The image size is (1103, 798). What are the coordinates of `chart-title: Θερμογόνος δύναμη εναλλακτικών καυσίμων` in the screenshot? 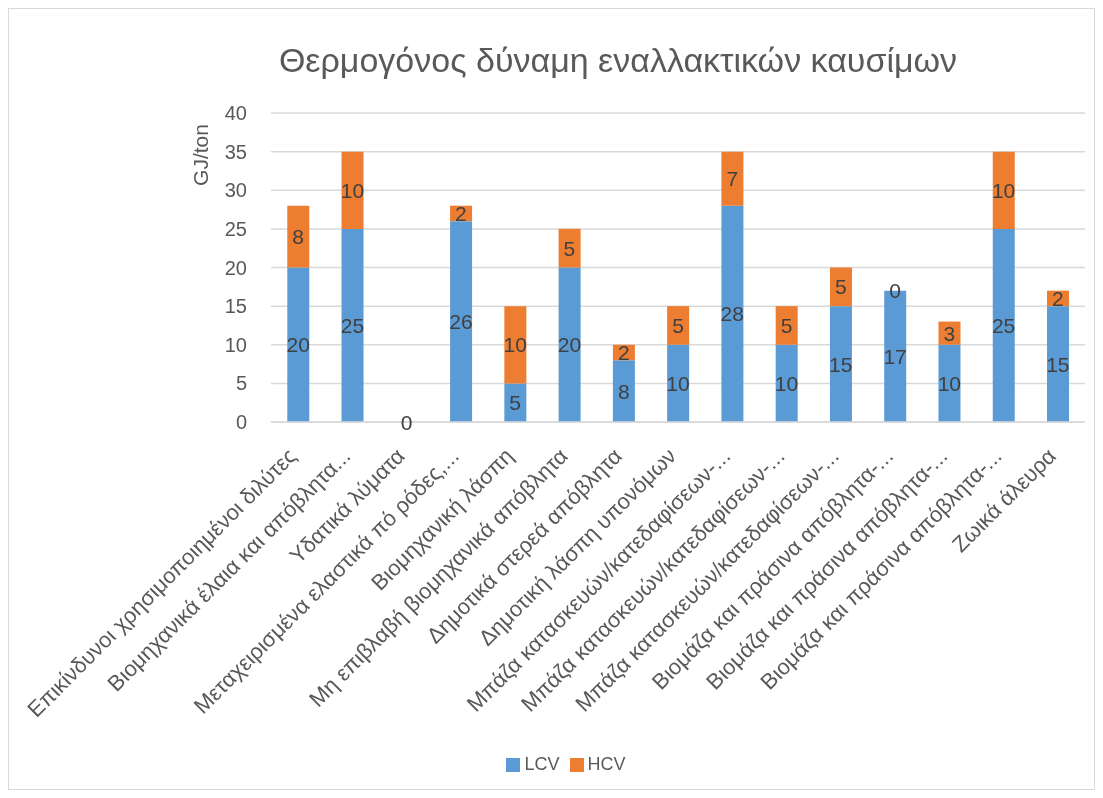 It's located at (618, 60).